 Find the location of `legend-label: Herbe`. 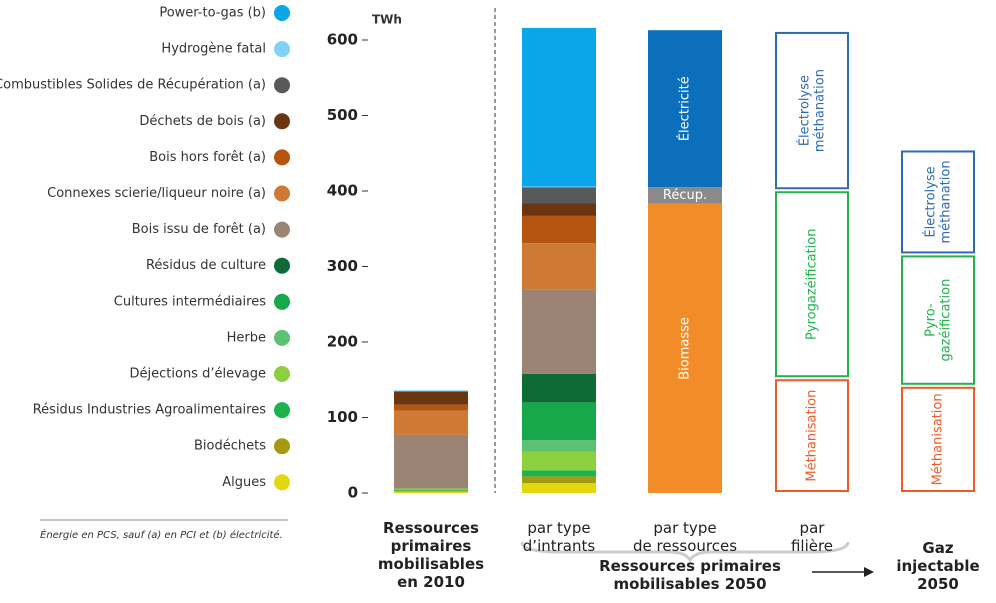

legend-label: Herbe is located at coordinates (246, 337).